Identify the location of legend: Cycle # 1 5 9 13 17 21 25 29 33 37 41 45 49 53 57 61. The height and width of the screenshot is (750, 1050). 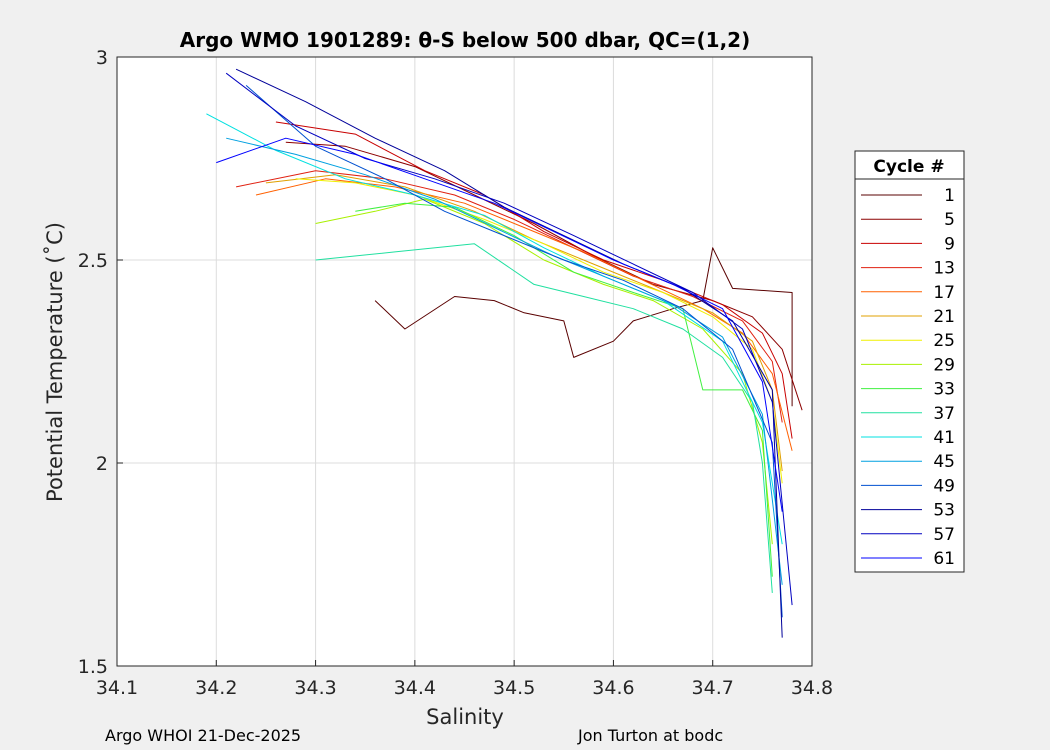
(909, 361).